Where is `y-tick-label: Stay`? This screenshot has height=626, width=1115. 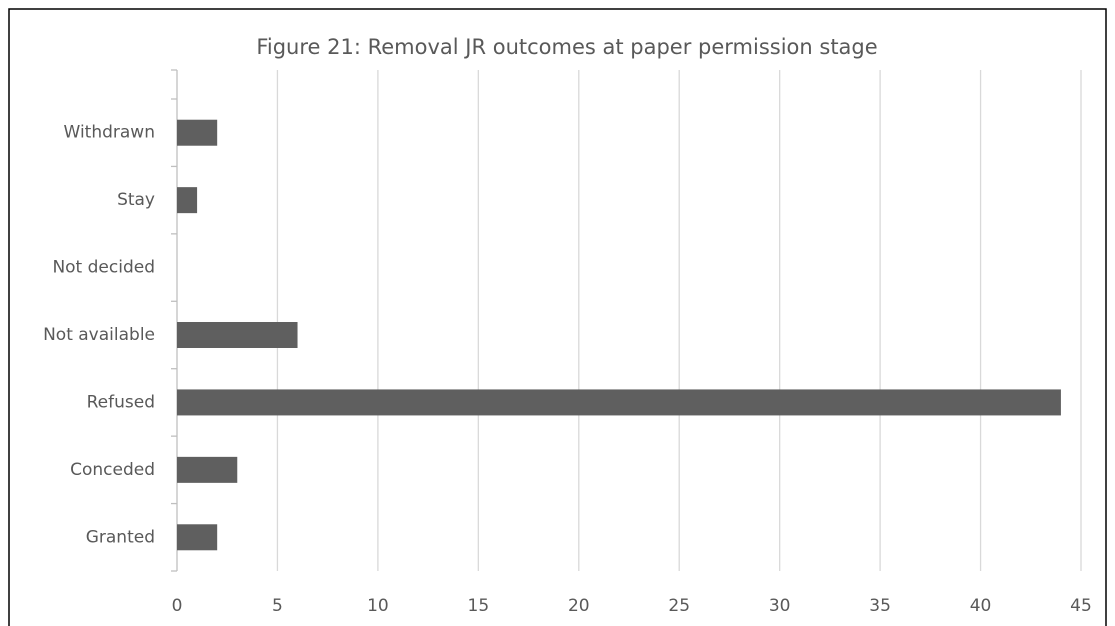 y-tick-label: Stay is located at coordinates (136, 200).